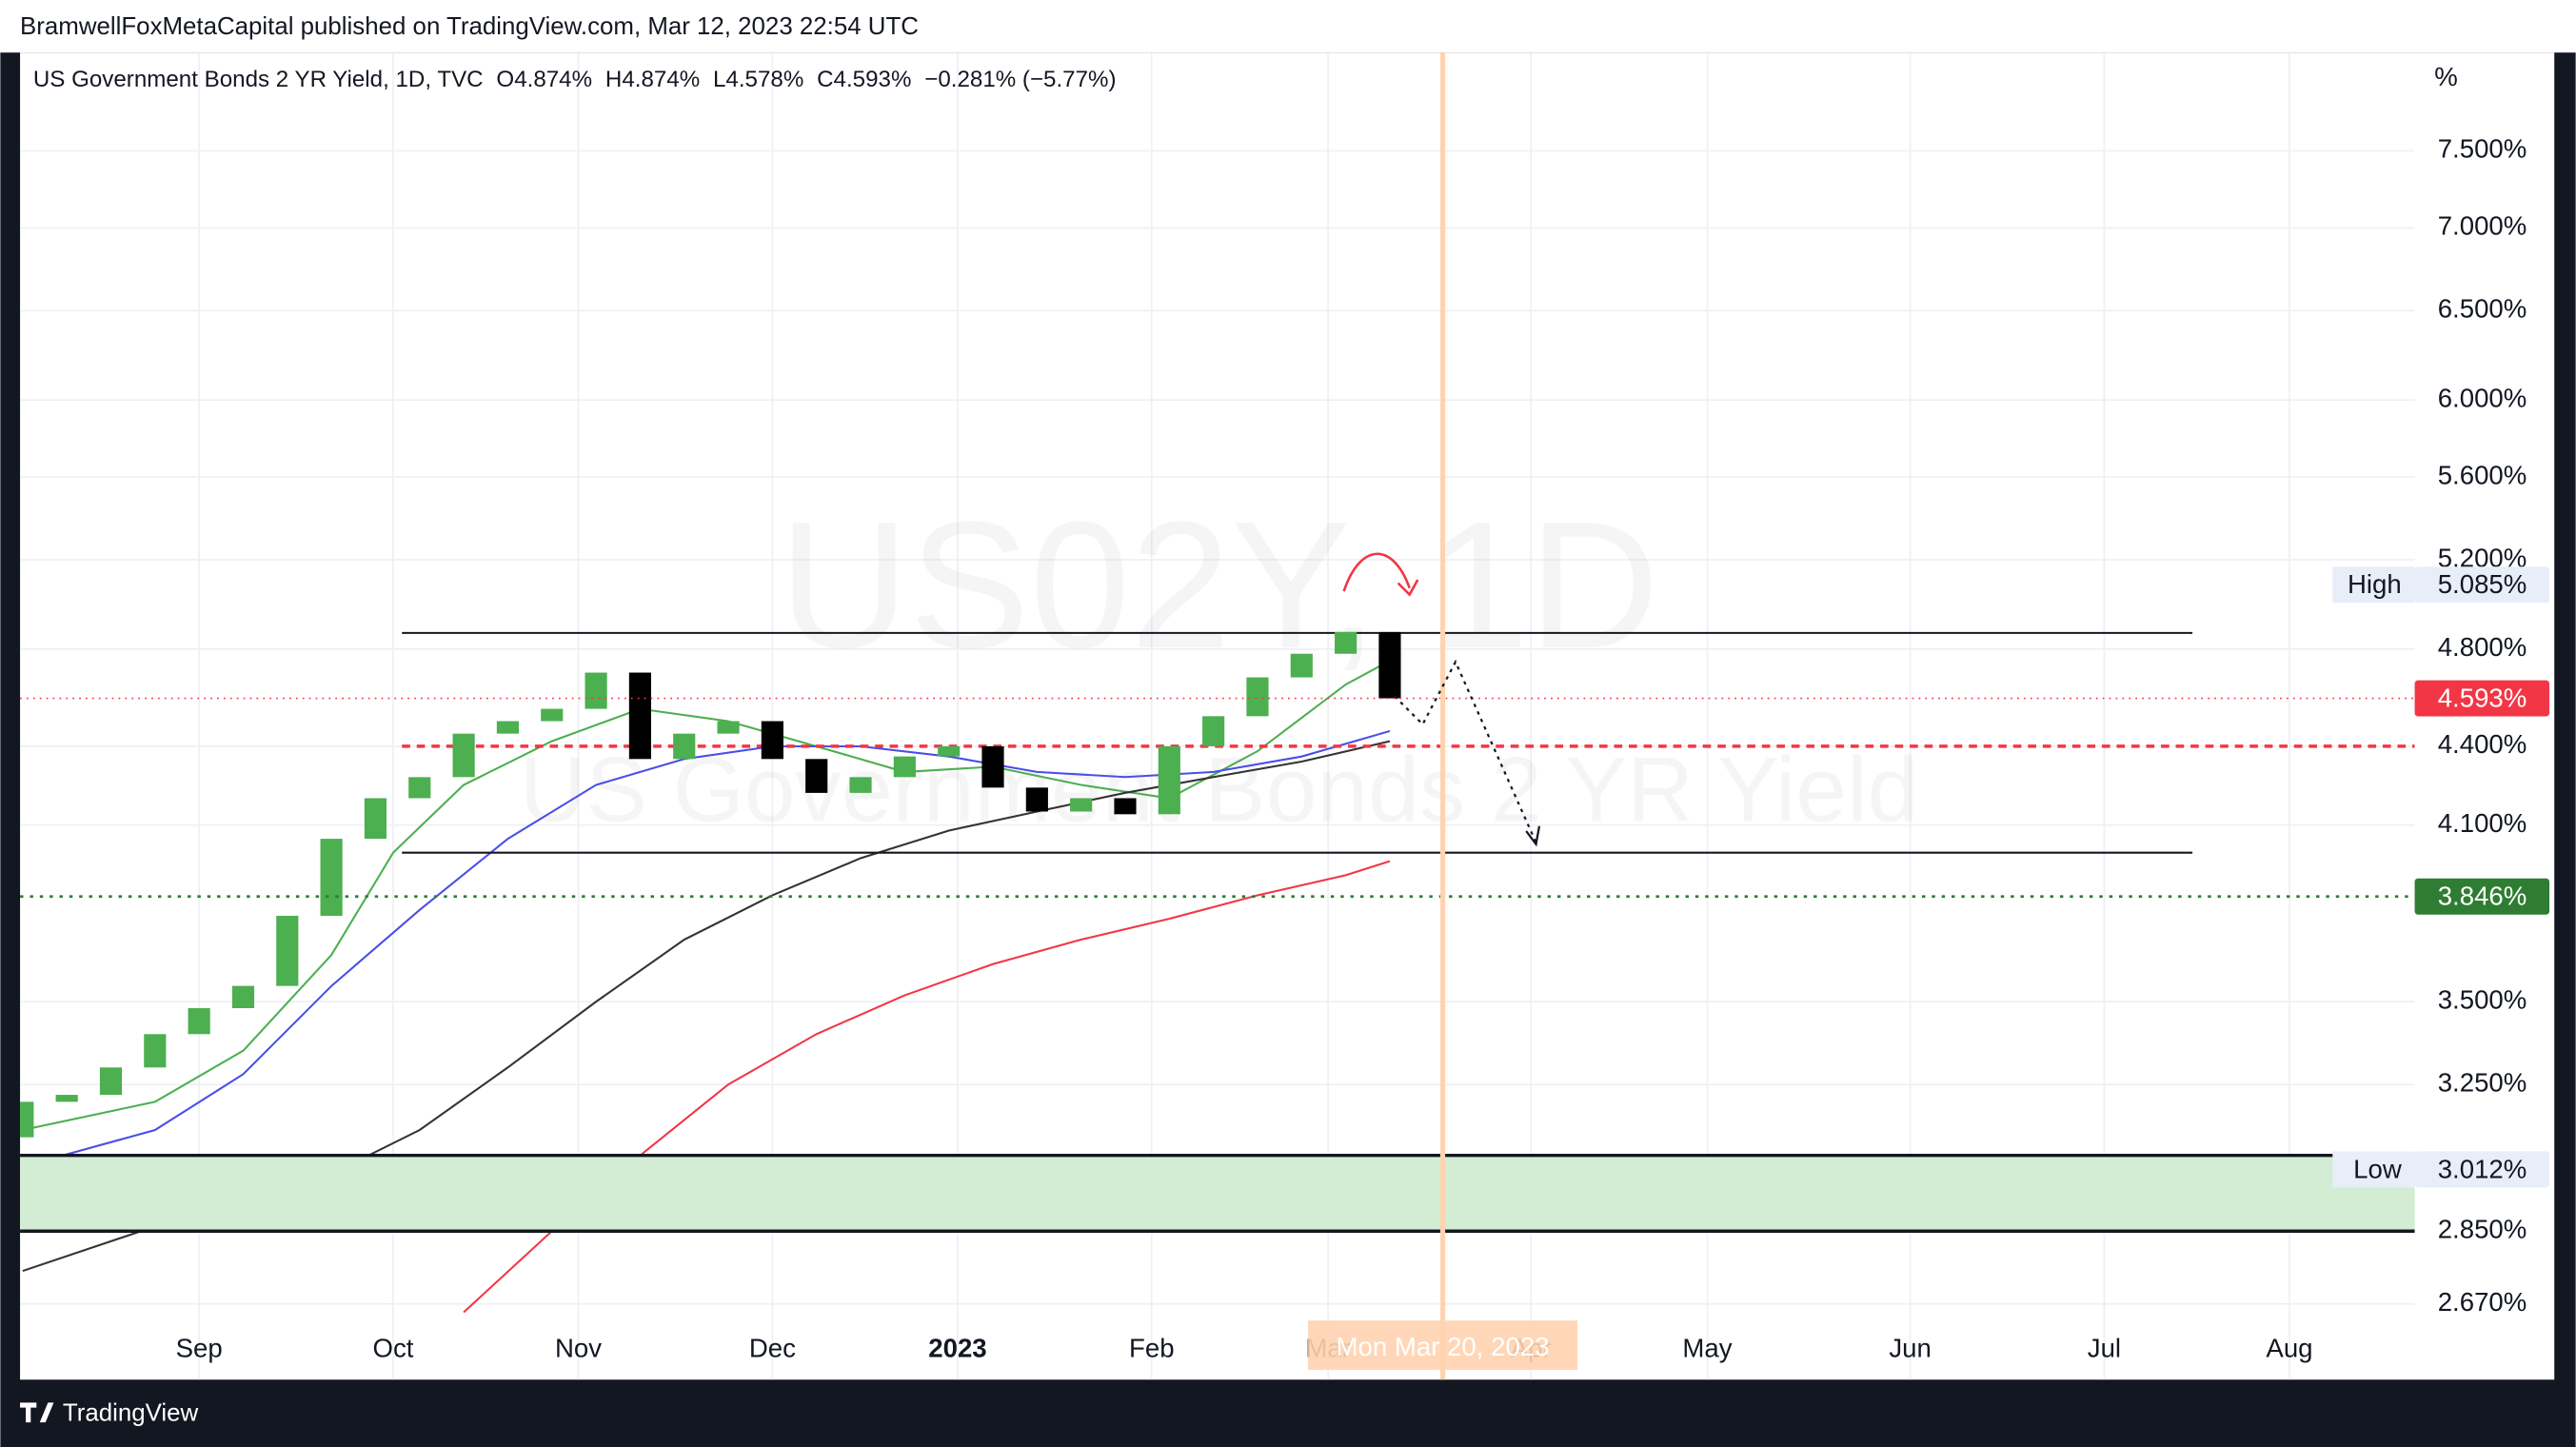 Image resolution: width=2576 pixels, height=1447 pixels. Describe the element at coordinates (2482, 647) in the screenshot. I see `y-tick-label: 4.800%` at that location.